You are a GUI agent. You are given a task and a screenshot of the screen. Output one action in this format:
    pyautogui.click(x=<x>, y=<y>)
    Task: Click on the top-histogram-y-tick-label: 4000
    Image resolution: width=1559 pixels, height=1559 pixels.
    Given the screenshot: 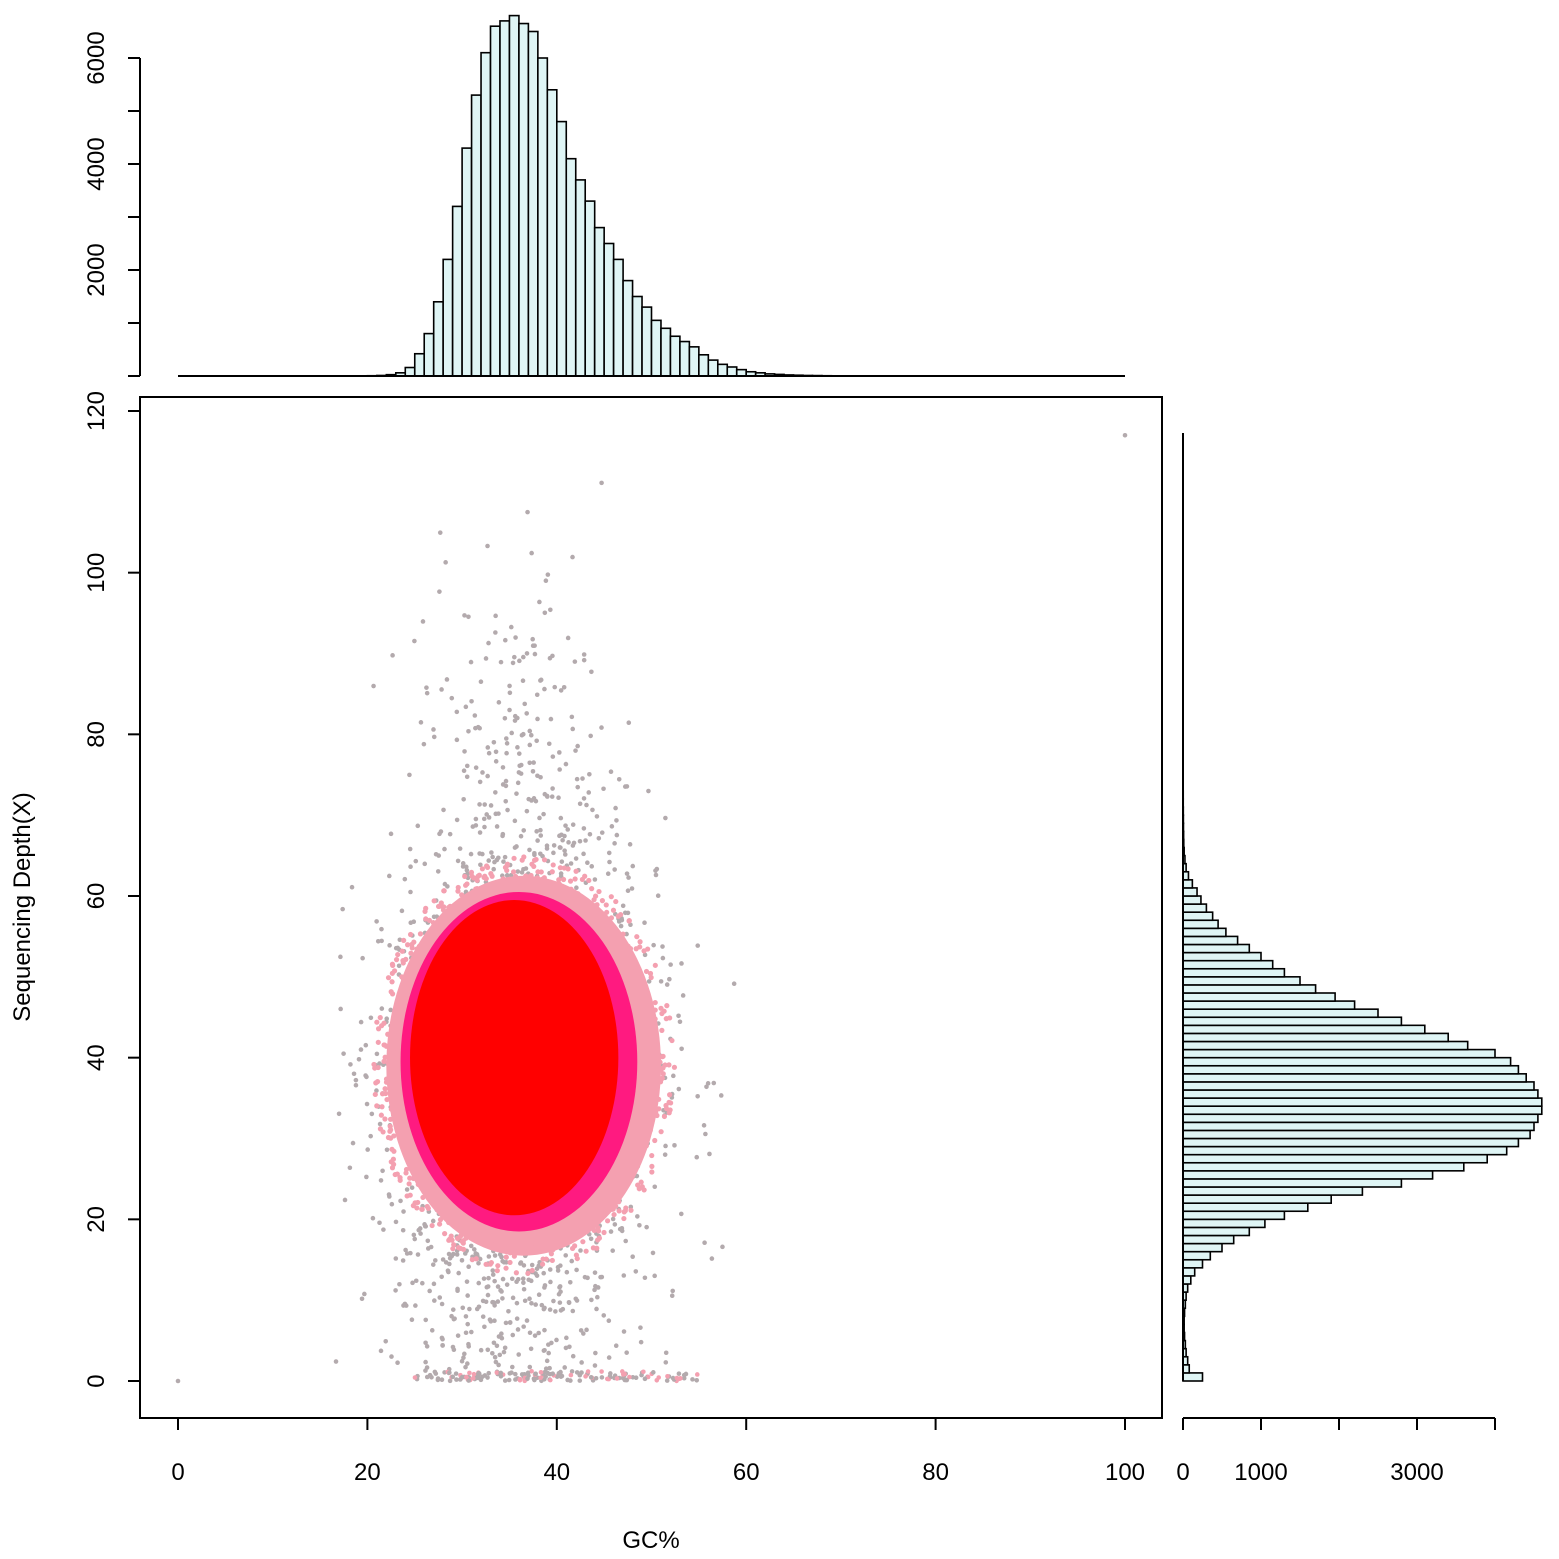 What is the action you would take?
    pyautogui.click(x=96, y=163)
    